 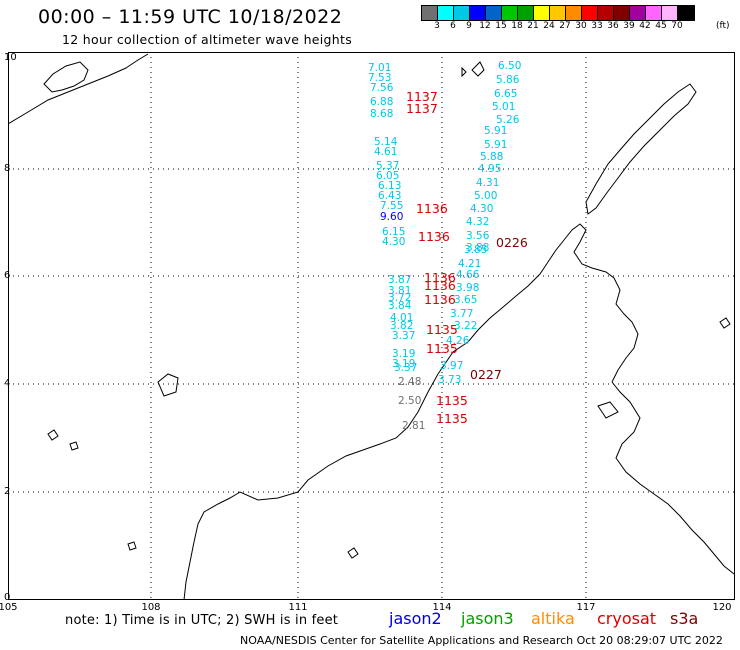 What do you see at coordinates (508, 80) in the screenshot?
I see `wave-height-label: 5.86` at bounding box center [508, 80].